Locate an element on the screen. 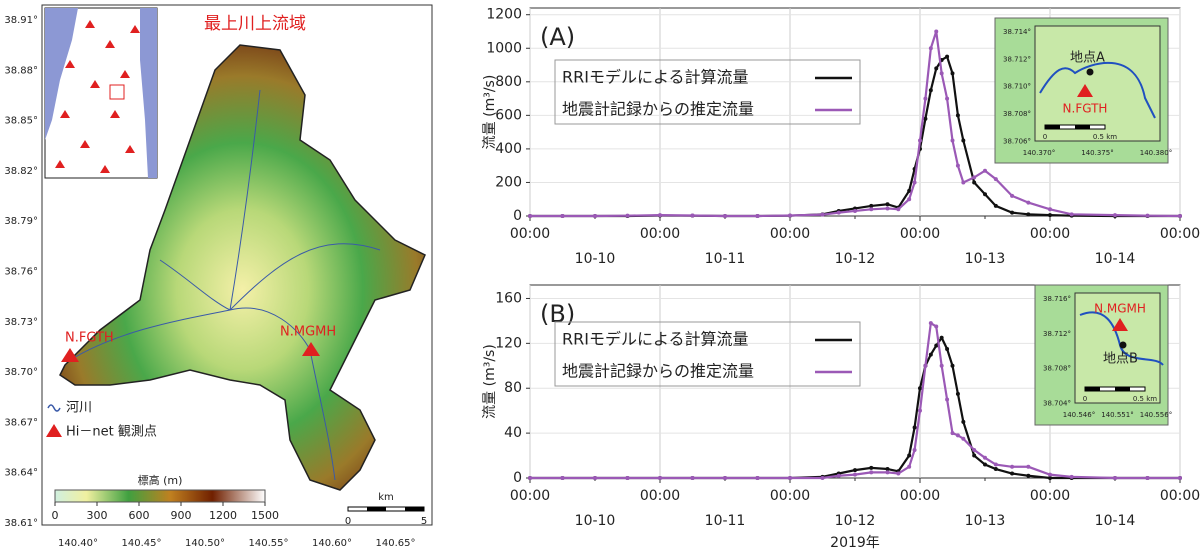 Image resolution: width=1200 pixels, height=558 pixels. y-tick-label: 80 is located at coordinates (513, 388).